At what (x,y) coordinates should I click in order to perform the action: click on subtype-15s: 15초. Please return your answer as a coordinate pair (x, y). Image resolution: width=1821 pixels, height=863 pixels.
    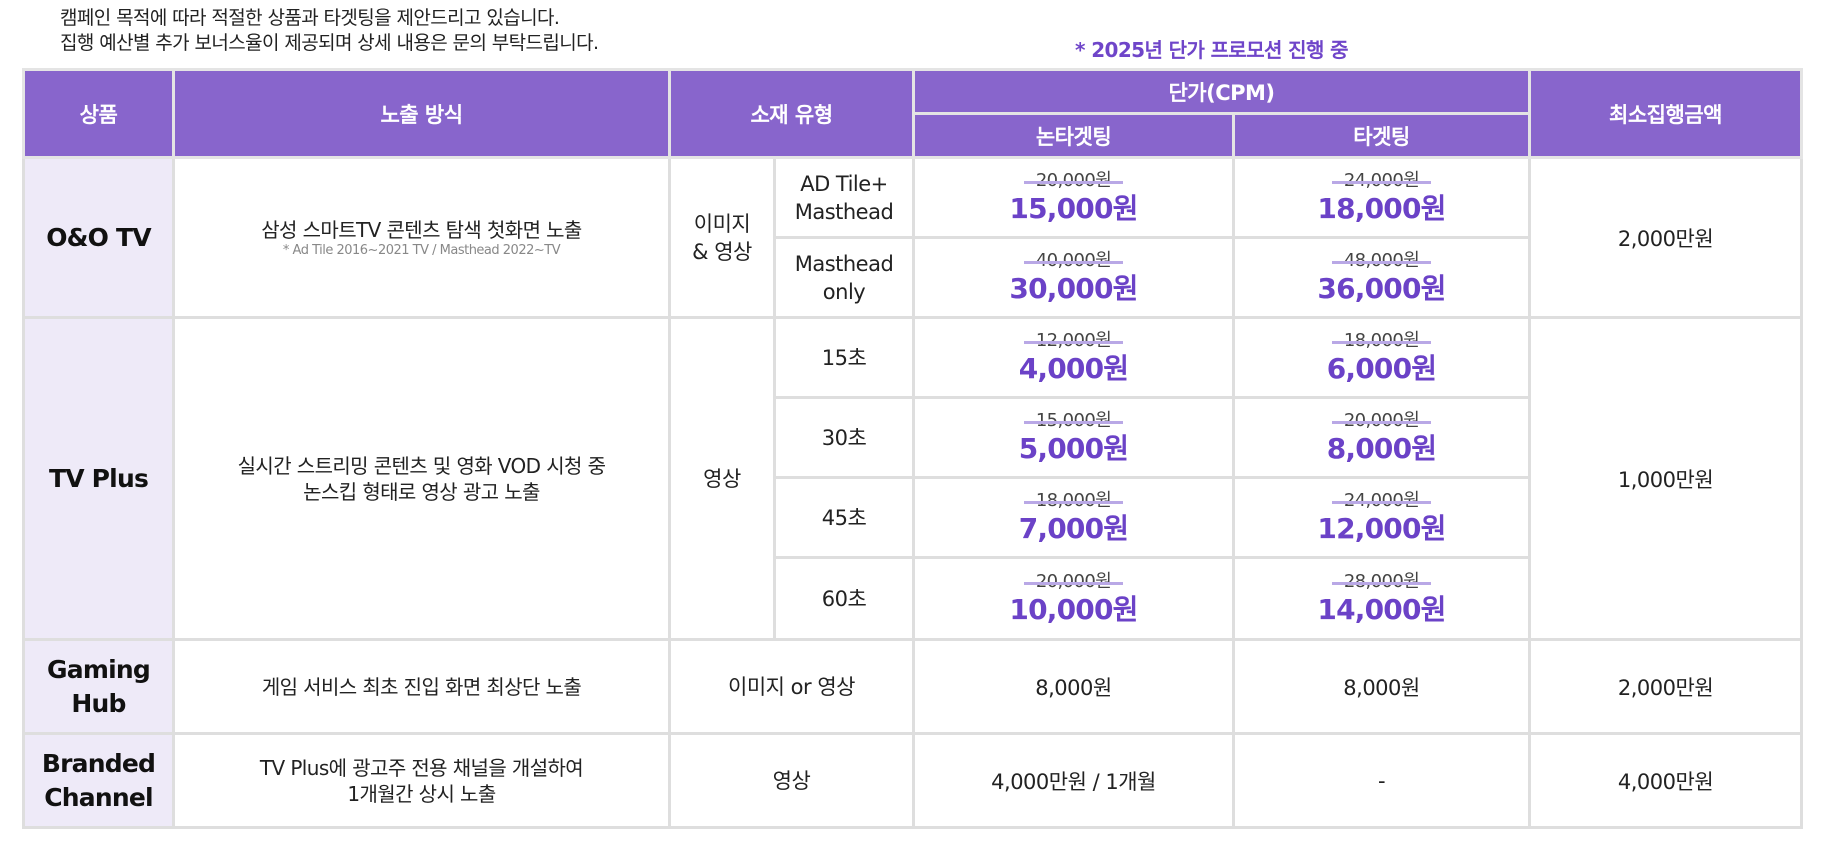
    Looking at the image, I should click on (844, 357).